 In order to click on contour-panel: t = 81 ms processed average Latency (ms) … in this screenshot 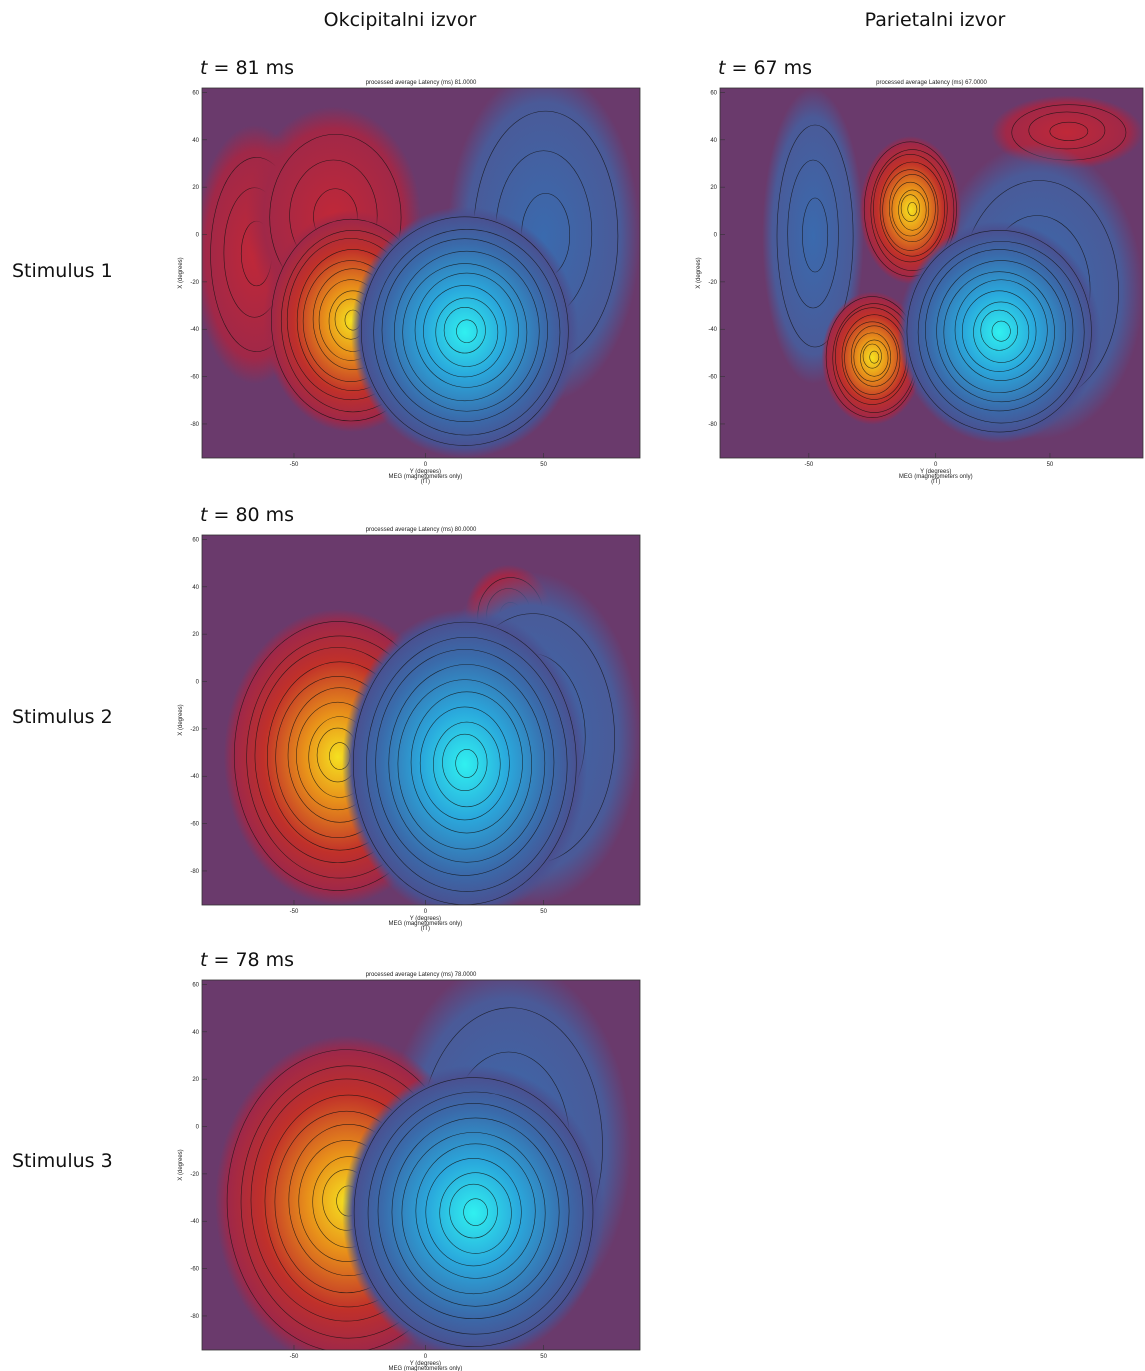, I will do `click(409, 271)`.